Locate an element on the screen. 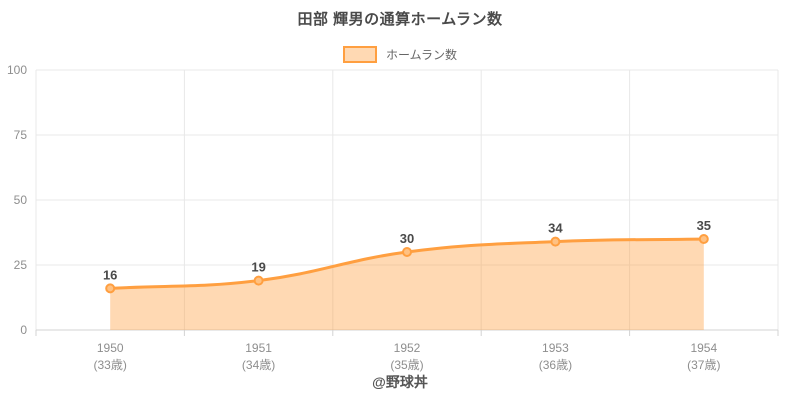 The width and height of the screenshot is (800, 400). y-tick-label: 100 is located at coordinates (17, 70).